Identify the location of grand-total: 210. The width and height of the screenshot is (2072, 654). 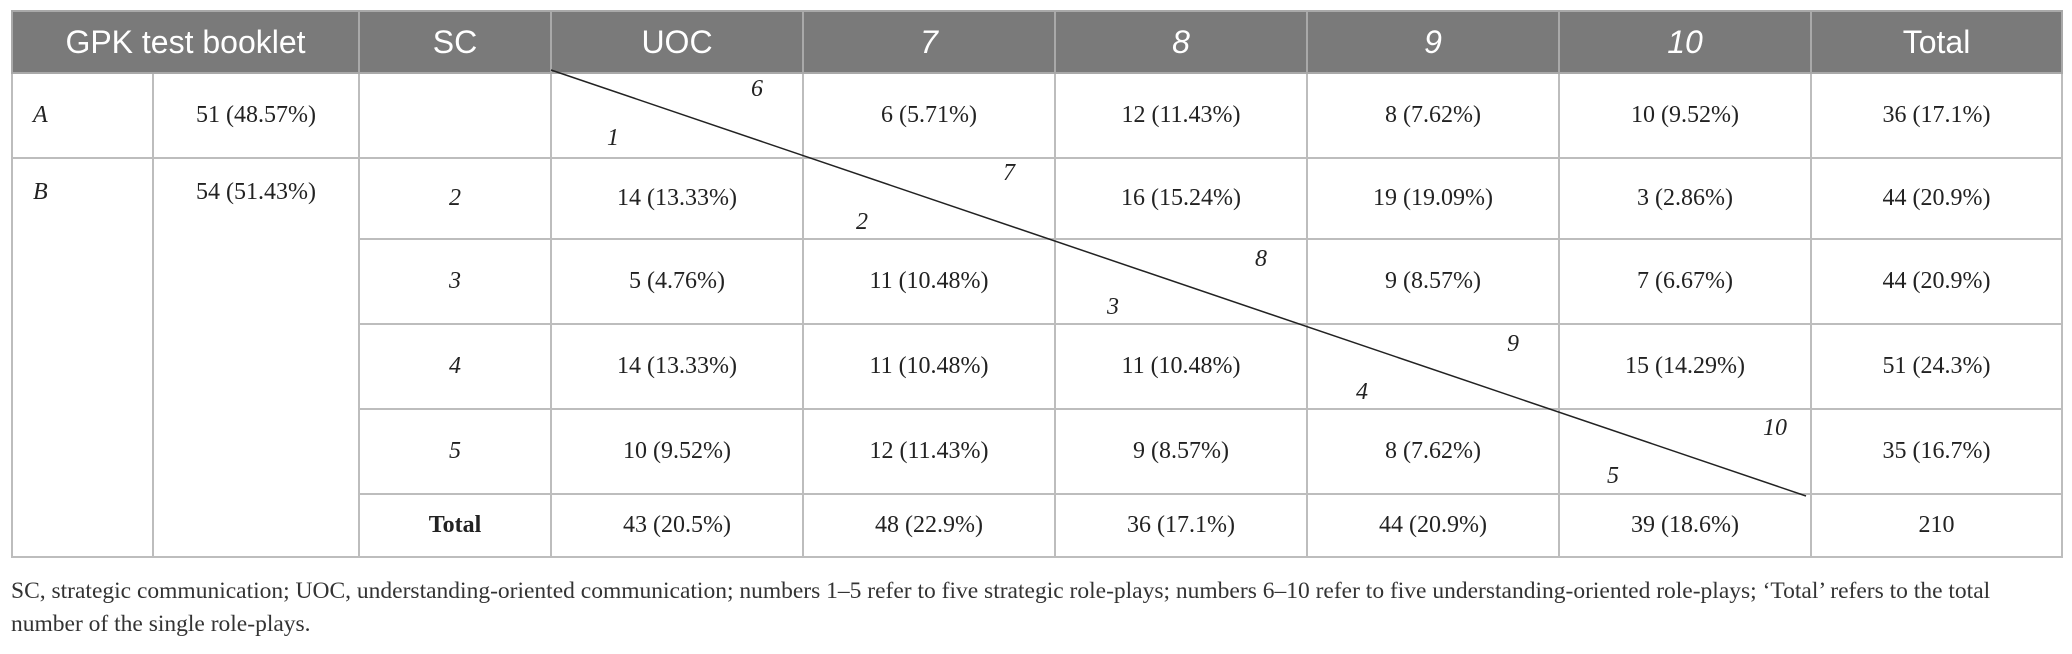
(1936, 525).